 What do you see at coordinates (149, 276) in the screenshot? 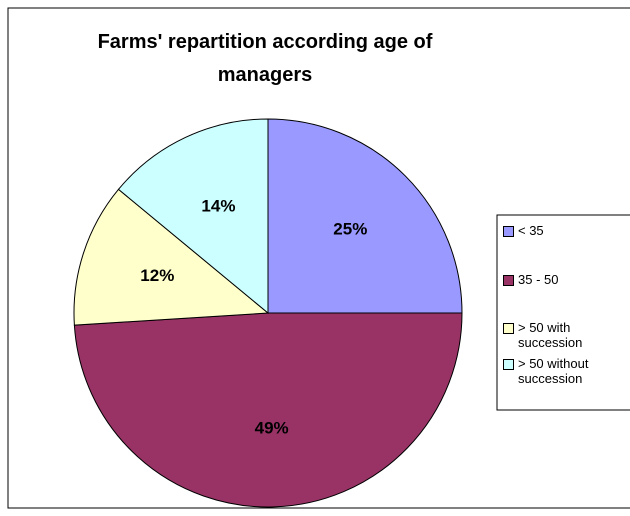
I see `data-label-value: 12` at bounding box center [149, 276].